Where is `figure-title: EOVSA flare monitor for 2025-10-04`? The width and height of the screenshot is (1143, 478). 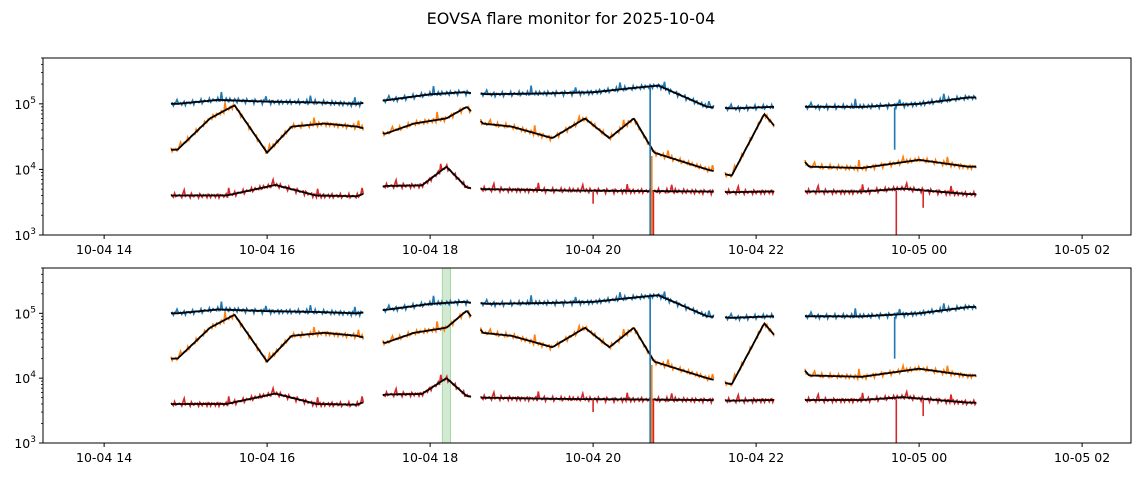 figure-title: EOVSA flare monitor for 2025-10-04 is located at coordinates (571, 18).